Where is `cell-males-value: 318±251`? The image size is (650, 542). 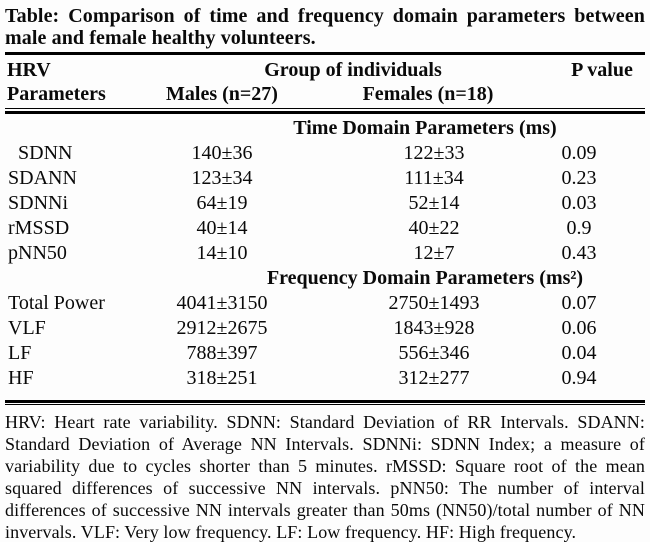
cell-males-value: 318±251 is located at coordinates (222, 378).